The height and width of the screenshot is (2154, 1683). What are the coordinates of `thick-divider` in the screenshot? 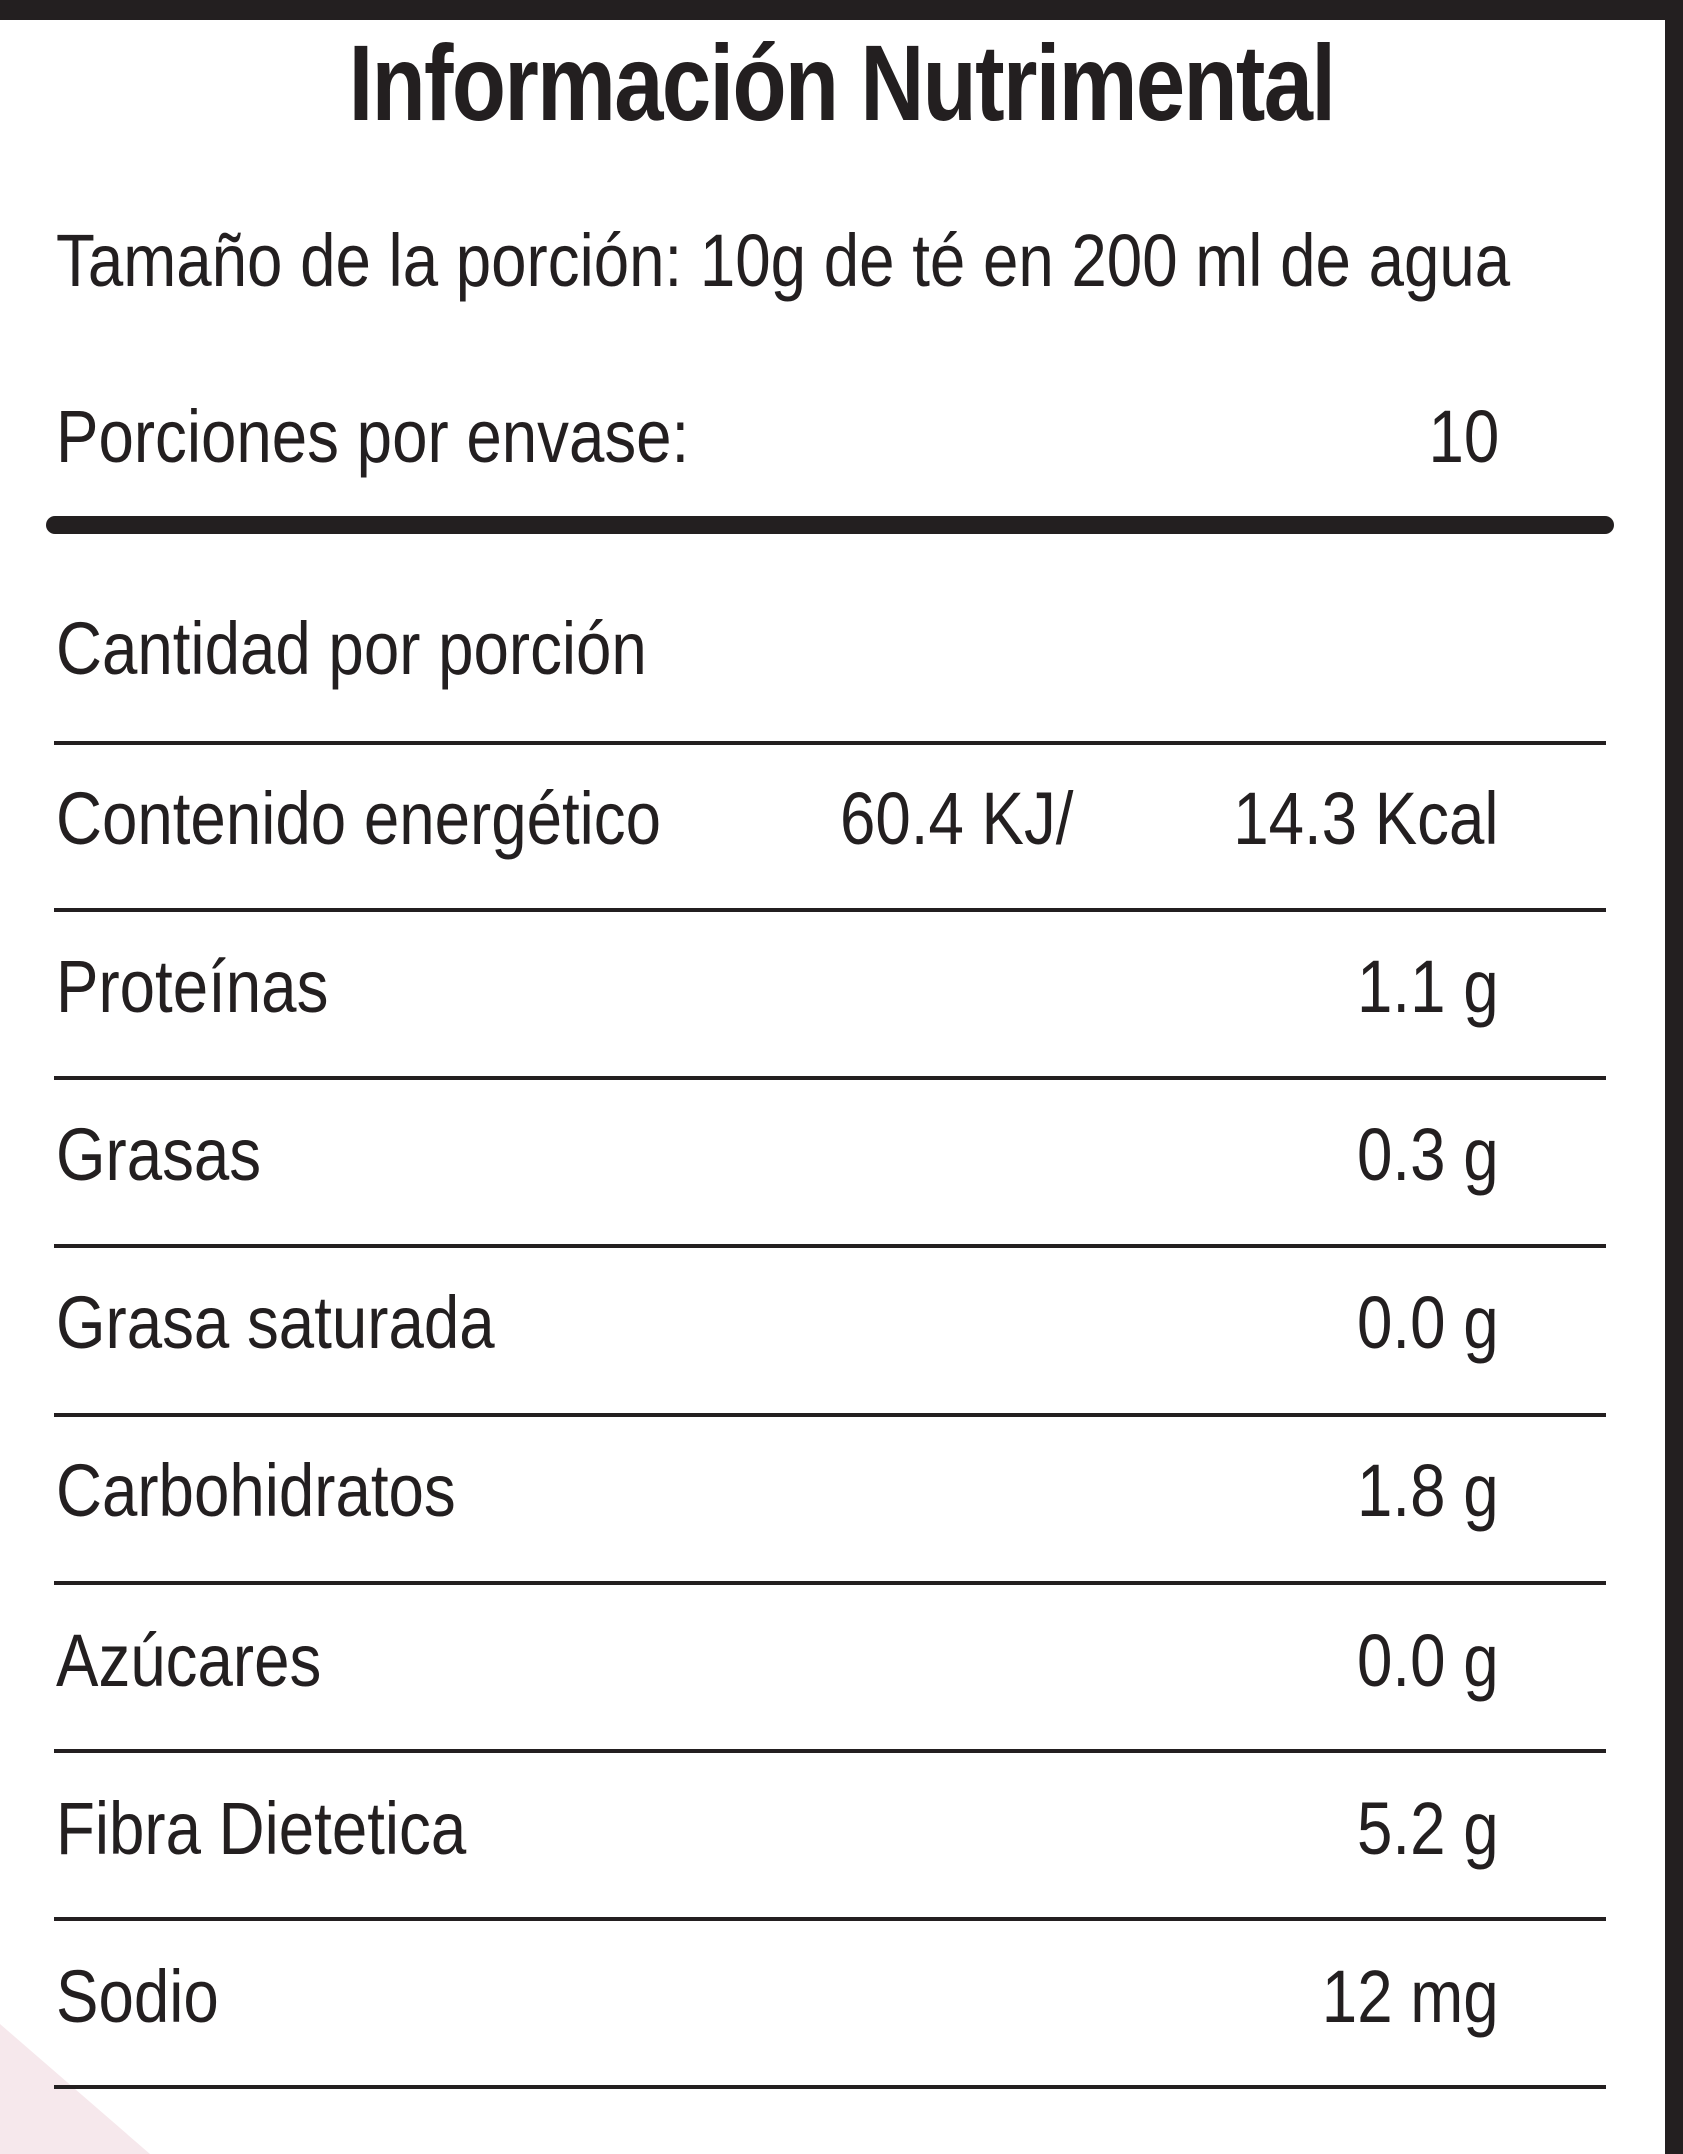 It's located at (830, 525).